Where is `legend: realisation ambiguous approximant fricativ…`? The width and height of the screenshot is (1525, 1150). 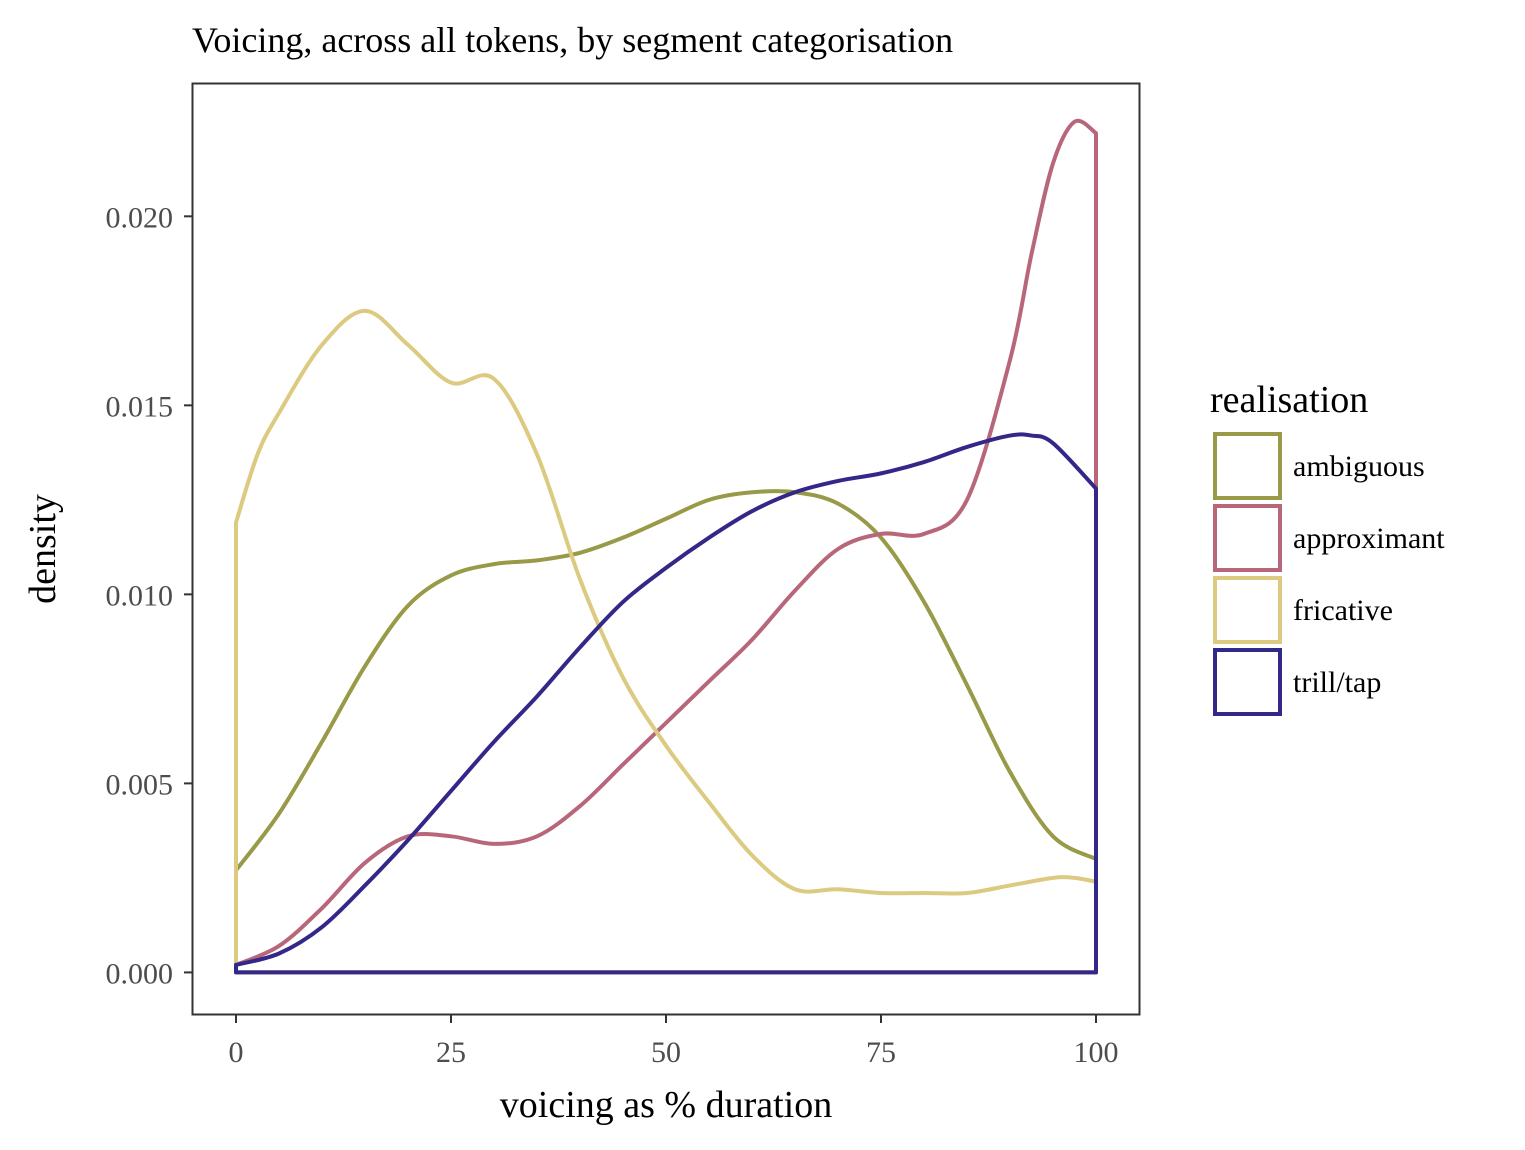 legend: realisation ambiguous approximant fricativ… is located at coordinates (1327, 547).